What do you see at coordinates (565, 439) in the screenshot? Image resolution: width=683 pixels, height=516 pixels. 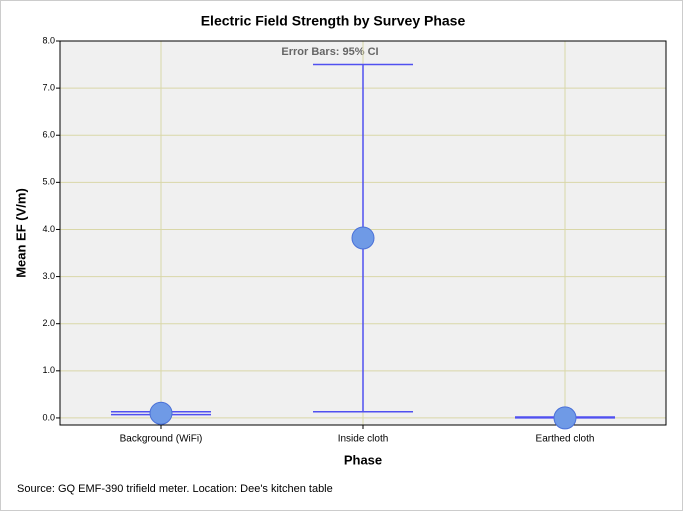 I see `x-tick-label: Earthed cloth` at bounding box center [565, 439].